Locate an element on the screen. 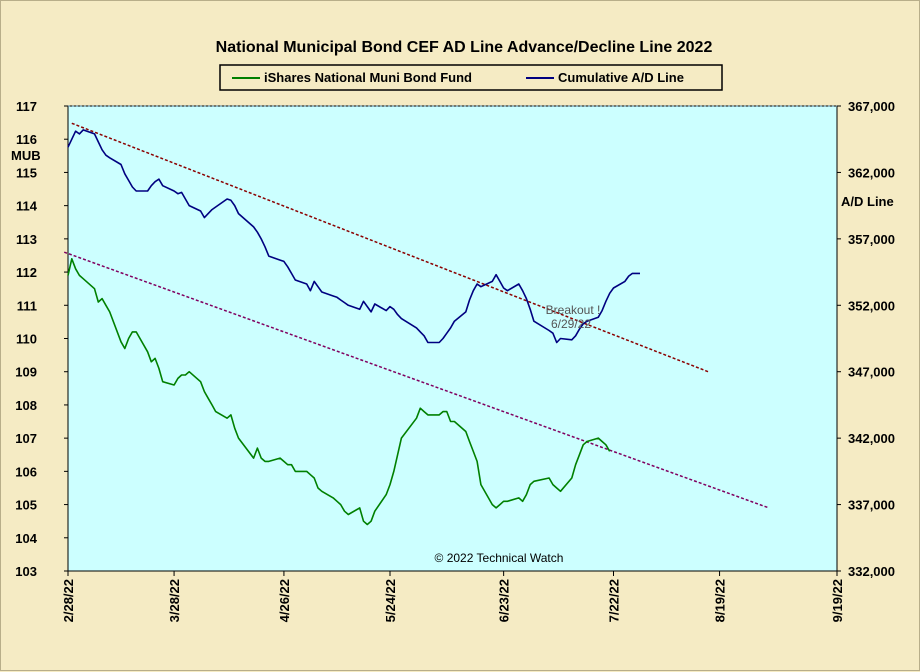 Image resolution: width=920 pixels, height=672 pixels. right-tick-label: 357,000 is located at coordinates (871, 239).